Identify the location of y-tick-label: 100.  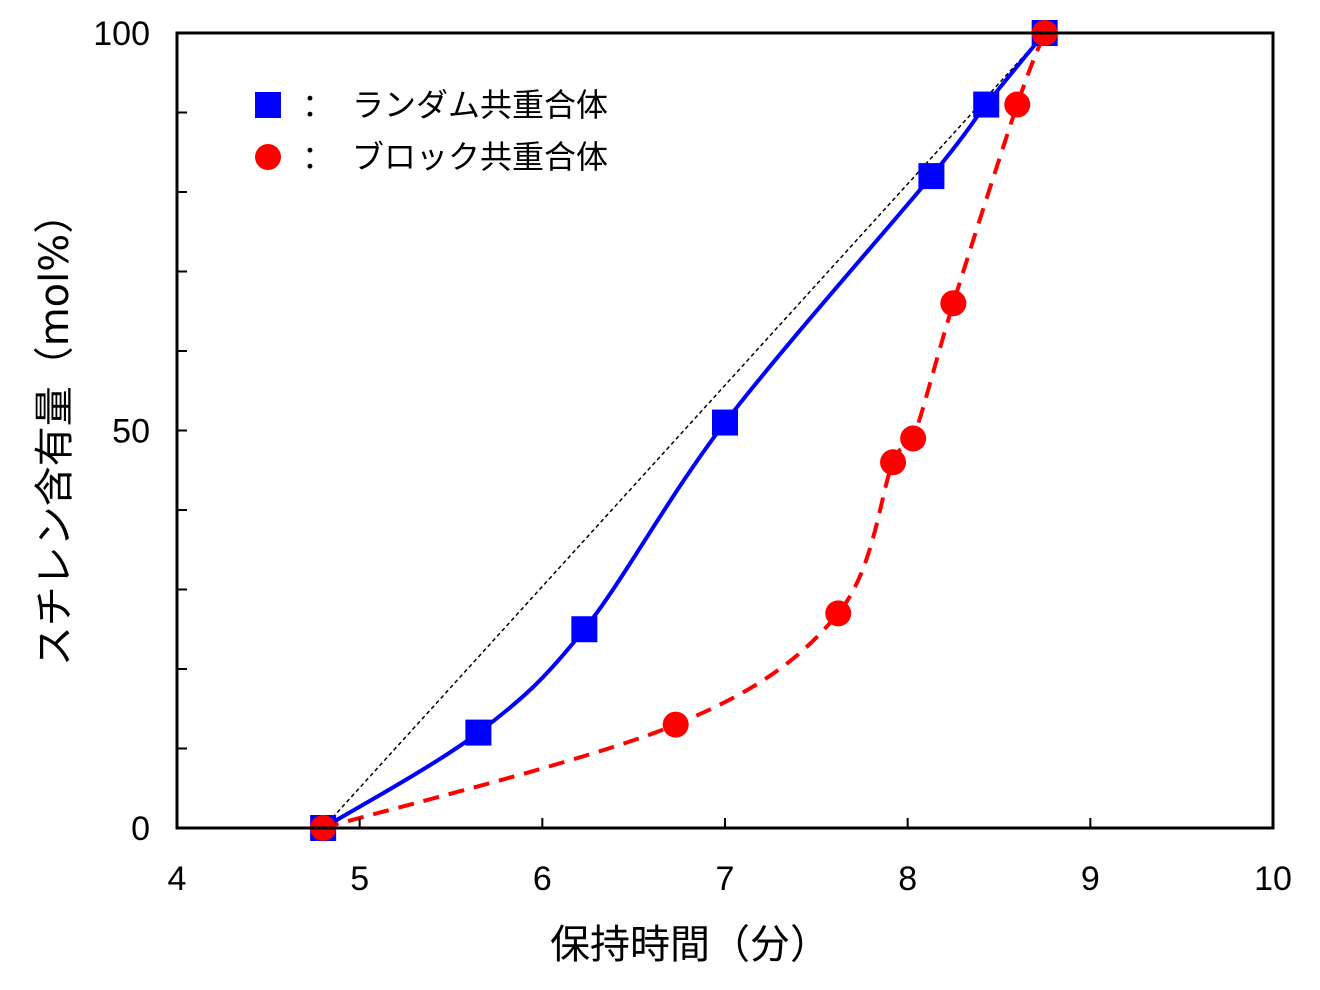
(121, 34).